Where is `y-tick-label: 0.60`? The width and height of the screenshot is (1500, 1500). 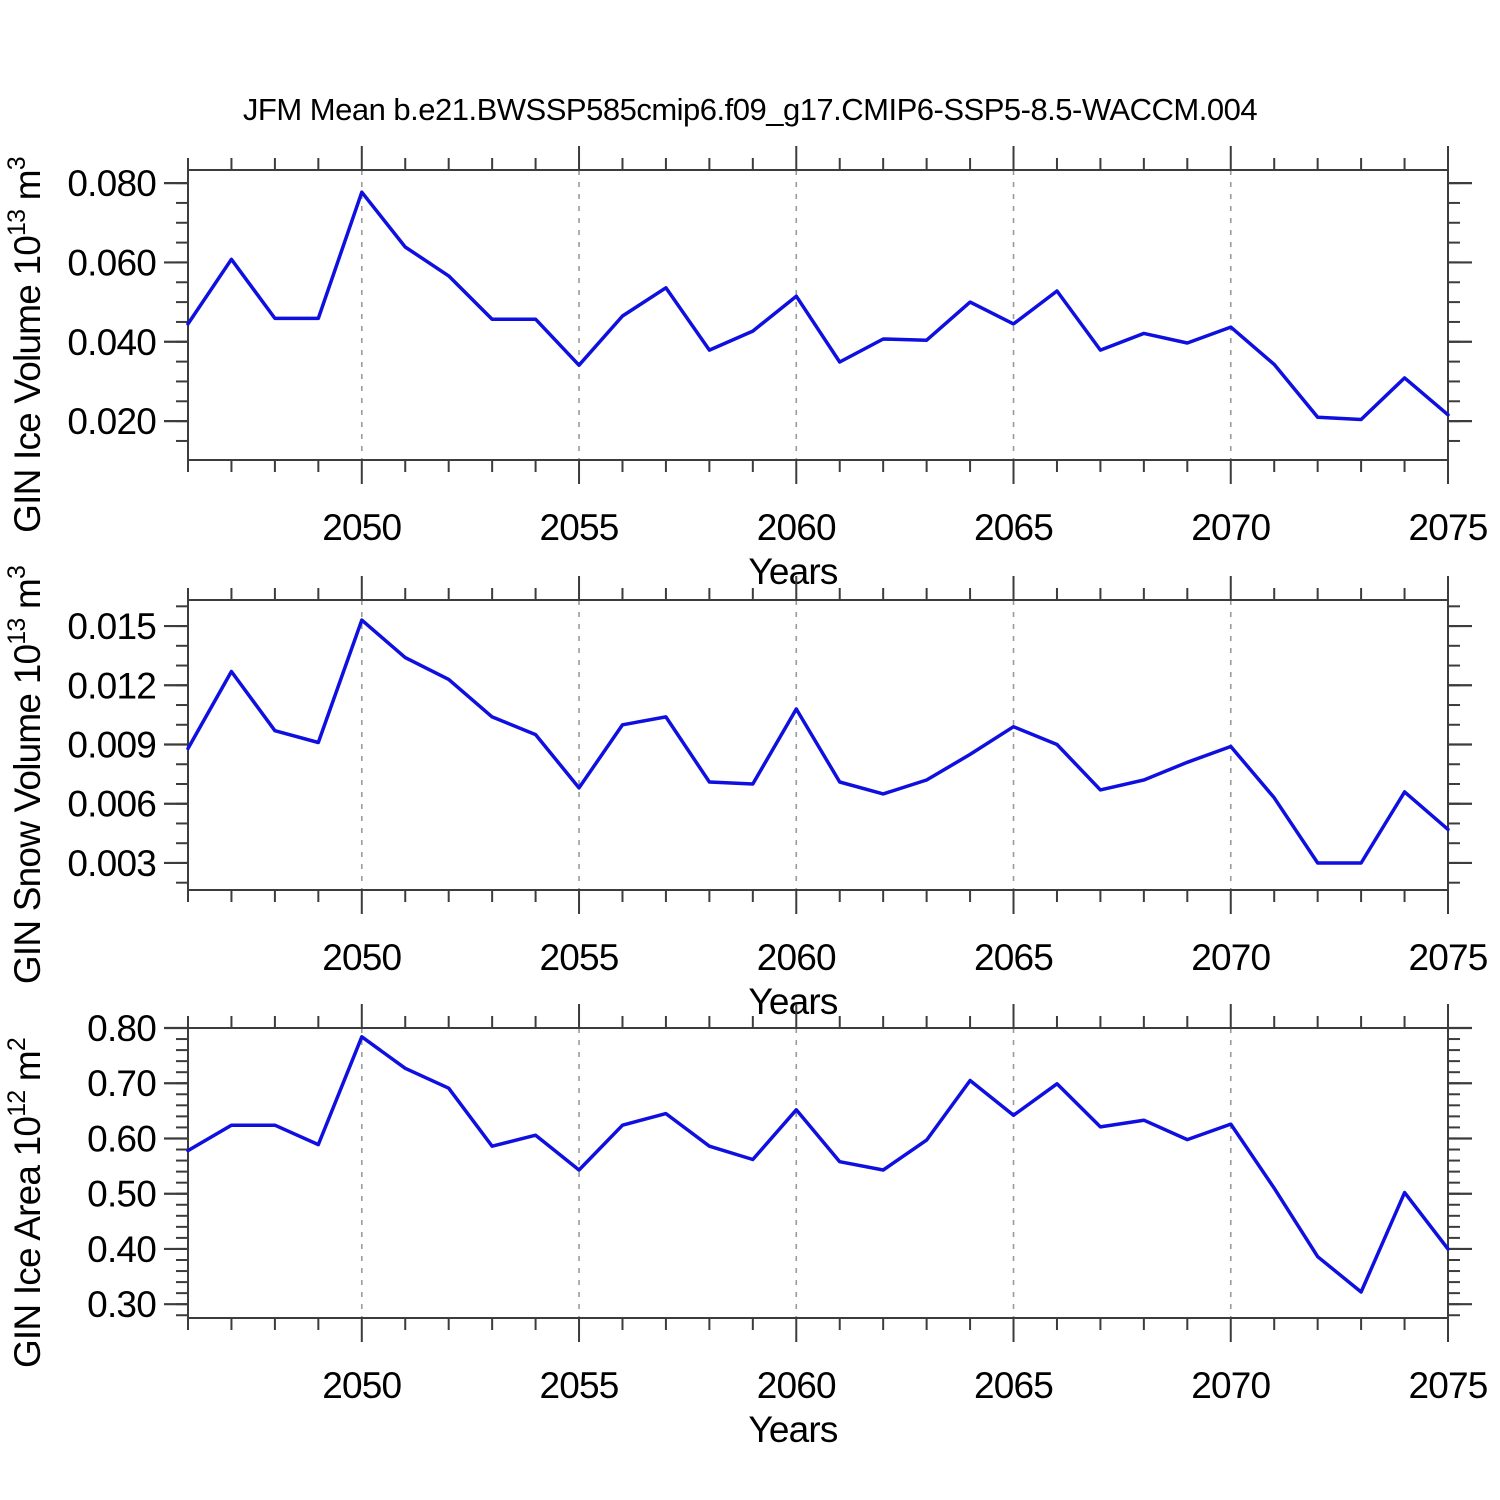 y-tick-label: 0.60 is located at coordinates (121, 1138).